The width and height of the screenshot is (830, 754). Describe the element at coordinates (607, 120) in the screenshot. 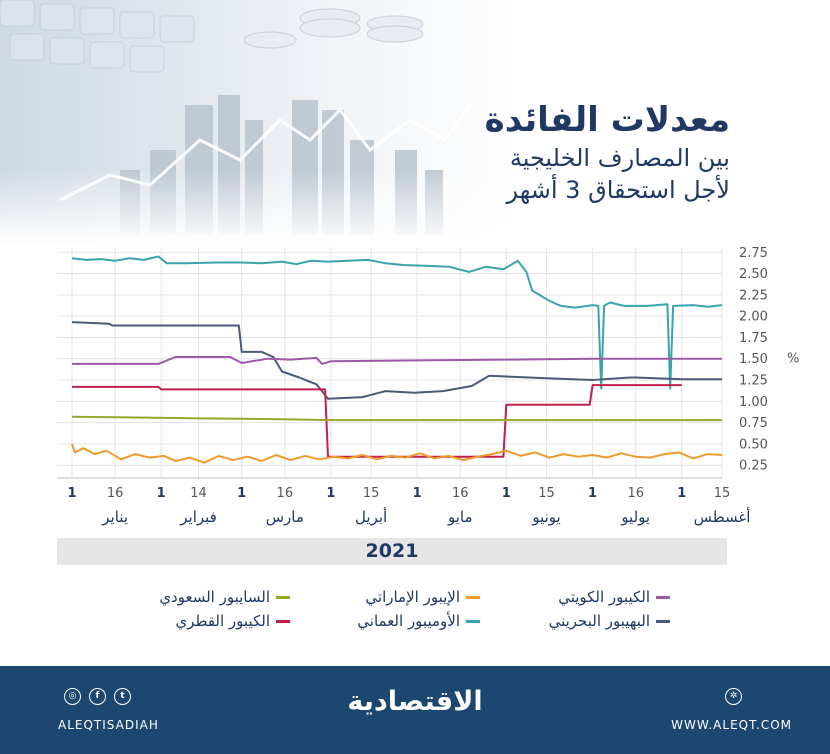

I see `chart-title: معدلات الفائدة` at that location.